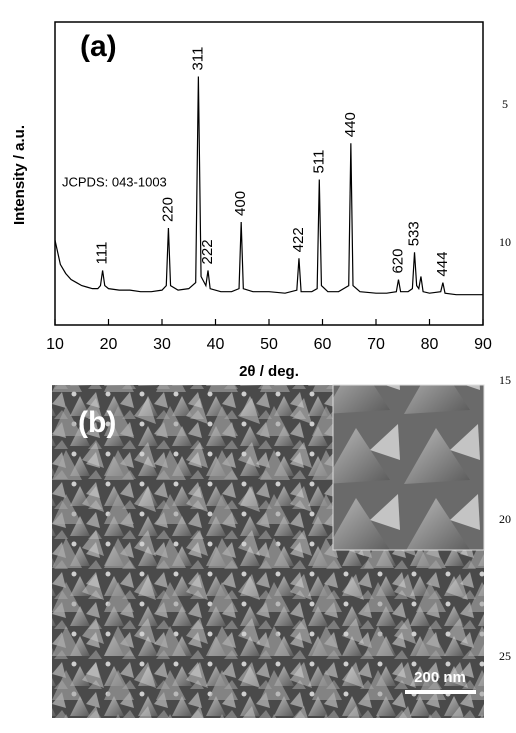  What do you see at coordinates (269, 344) in the screenshot?
I see `x-tick-label: 50` at bounding box center [269, 344].